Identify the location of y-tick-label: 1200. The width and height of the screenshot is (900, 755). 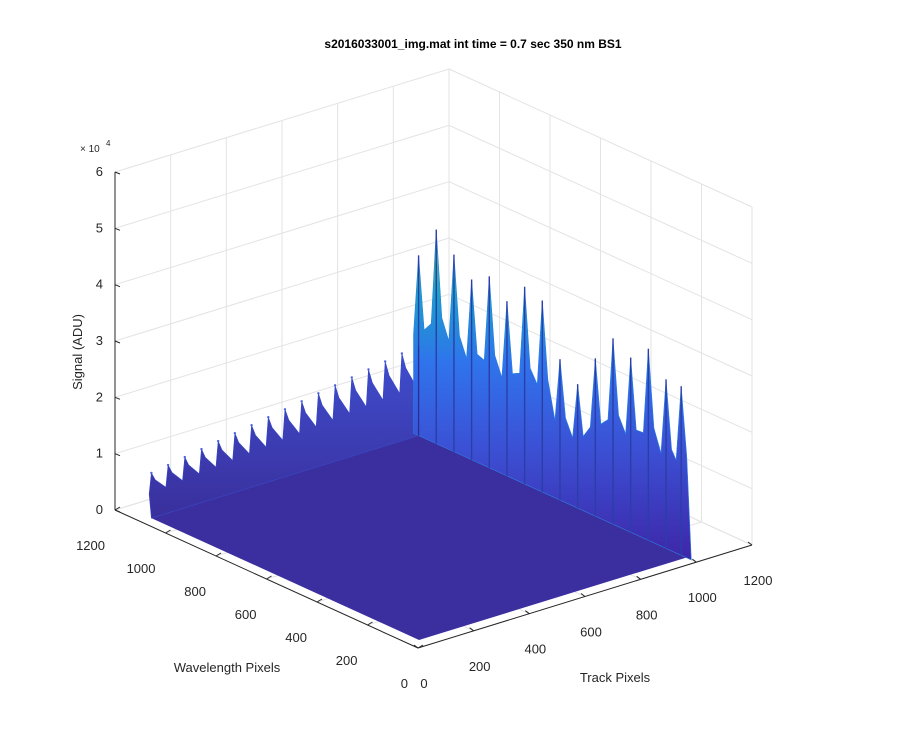
(90, 545).